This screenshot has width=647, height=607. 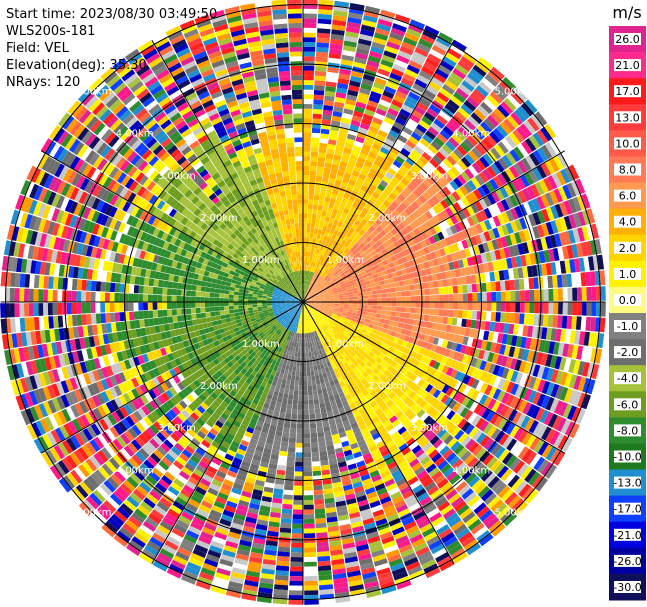 I want to click on nrays: NRays: 120, so click(x=43, y=82).